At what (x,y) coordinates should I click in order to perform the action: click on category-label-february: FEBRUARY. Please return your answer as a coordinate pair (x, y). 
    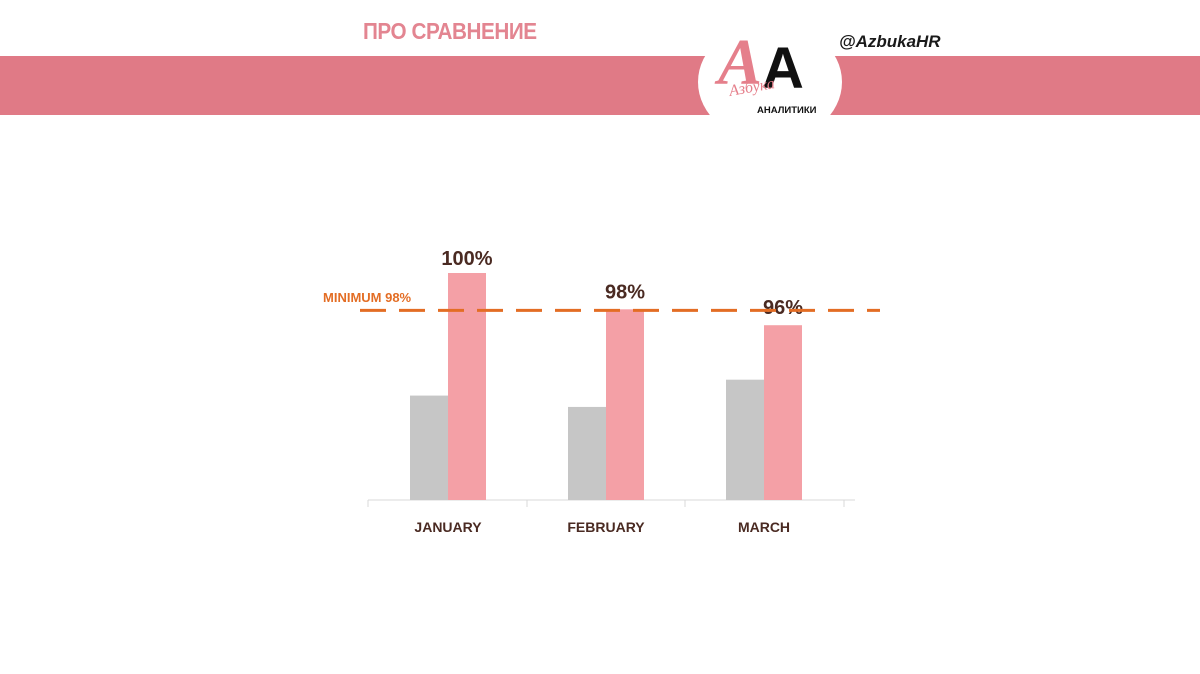
    Looking at the image, I should click on (606, 527).